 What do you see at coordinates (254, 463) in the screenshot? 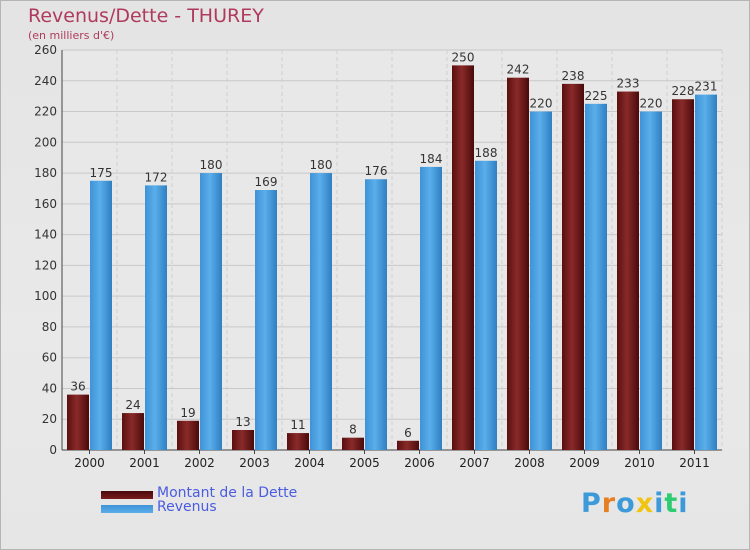
I see `x-tick-label: 2003` at bounding box center [254, 463].